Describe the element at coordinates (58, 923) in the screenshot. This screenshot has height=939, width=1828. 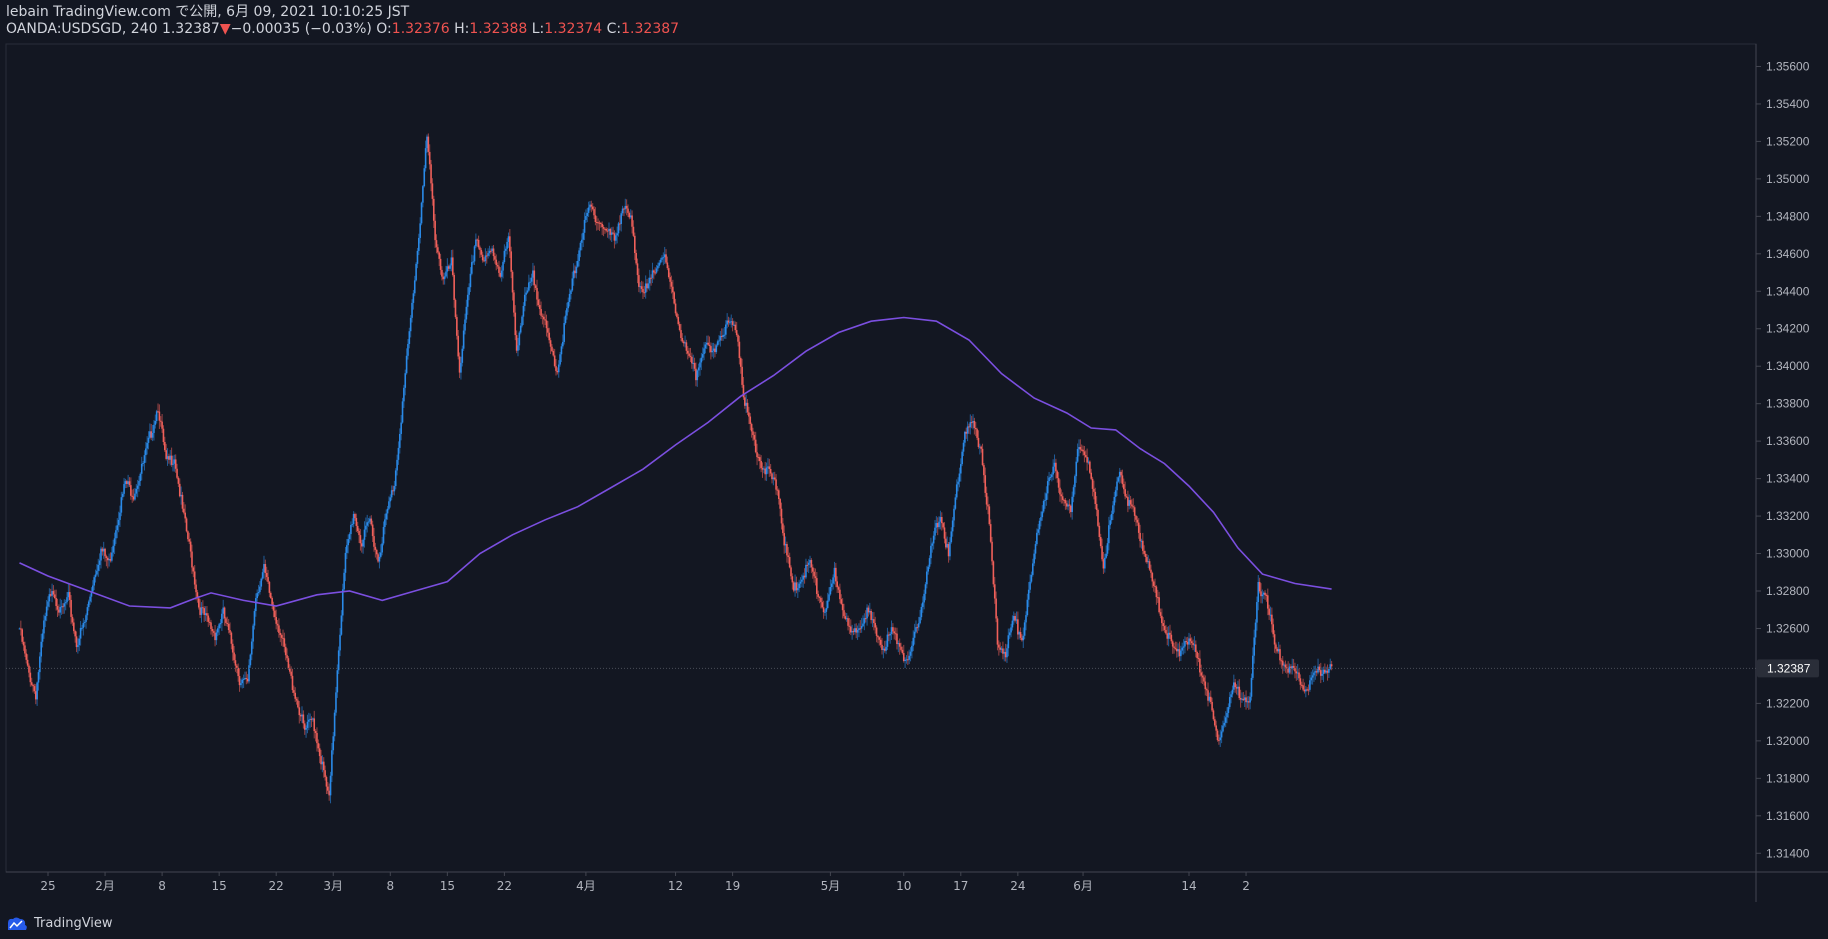
I see `tradingview-logo: TradingView` at that location.